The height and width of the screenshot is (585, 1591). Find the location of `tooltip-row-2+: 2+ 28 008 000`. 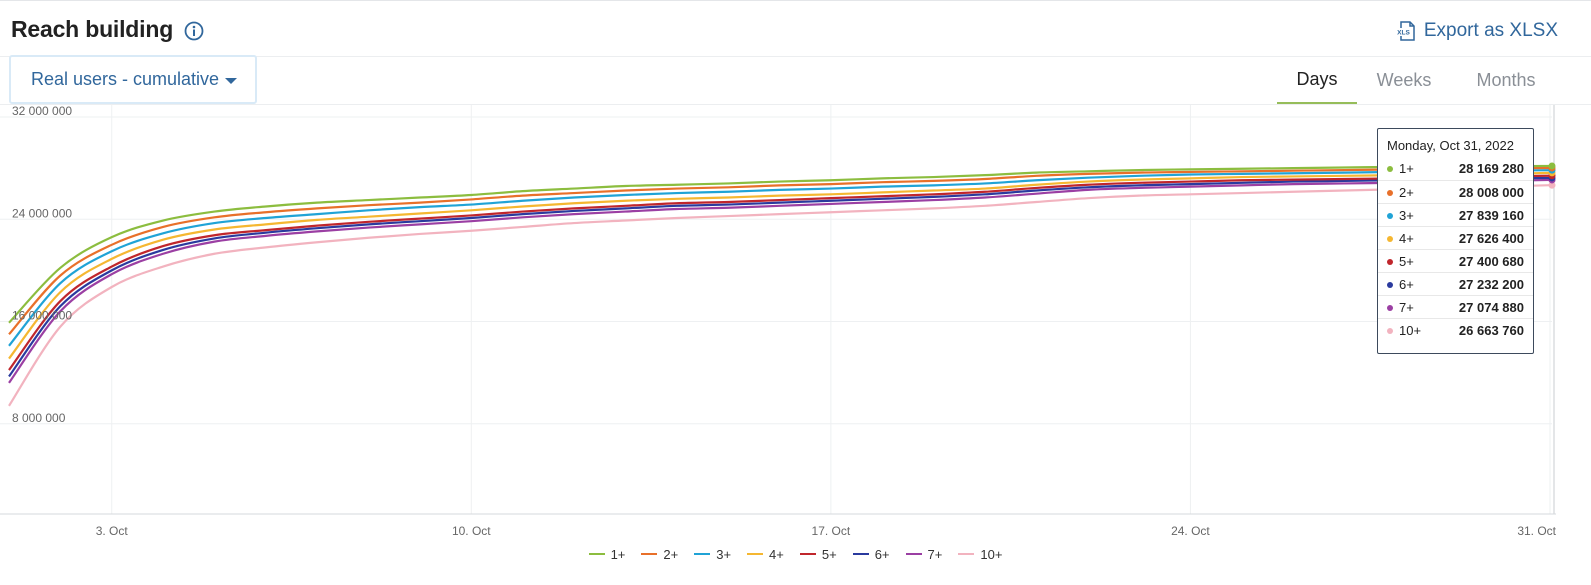

tooltip-row-2+: 2+ 28 008 000 is located at coordinates (1455, 192).